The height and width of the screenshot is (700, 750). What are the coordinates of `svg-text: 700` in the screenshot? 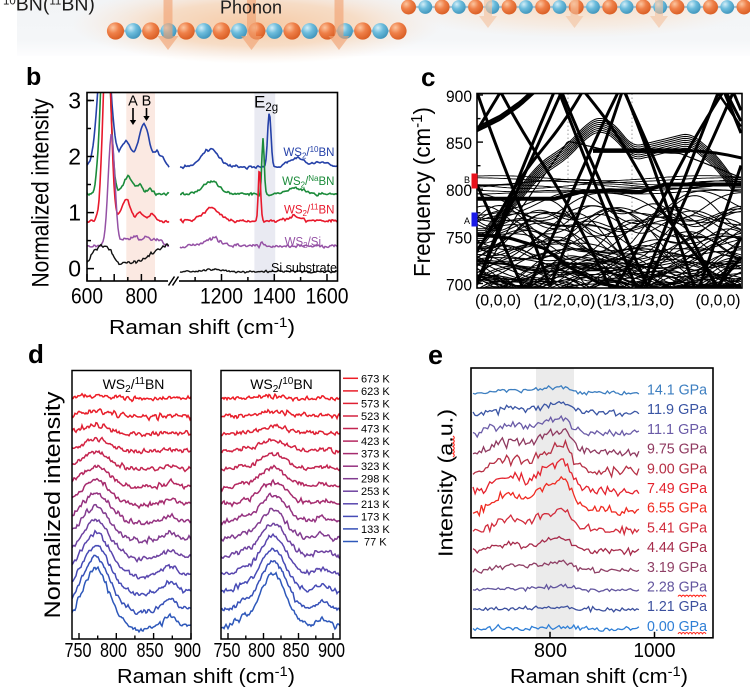 It's located at (459, 285).